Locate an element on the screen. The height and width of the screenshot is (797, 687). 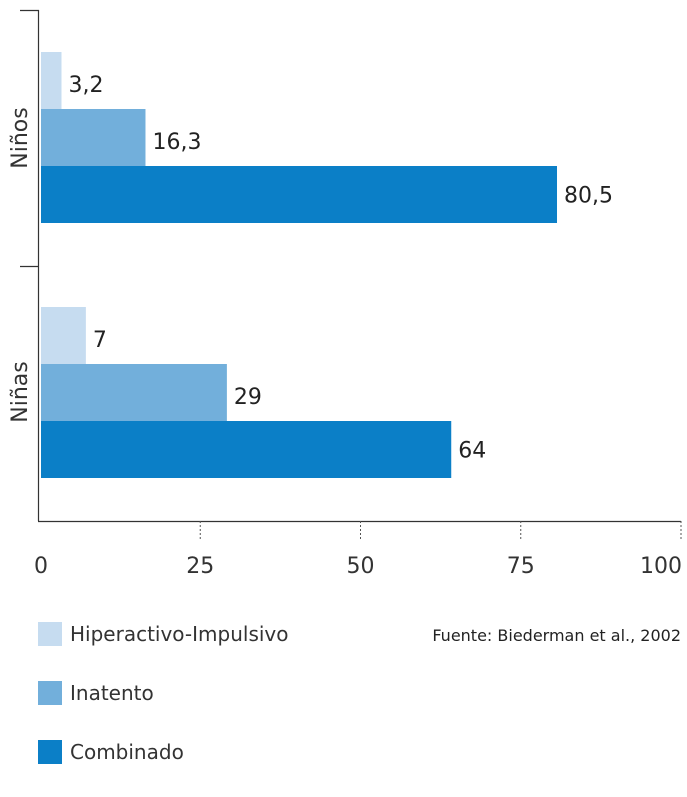
x-tick-label: 50 is located at coordinates (361, 566).